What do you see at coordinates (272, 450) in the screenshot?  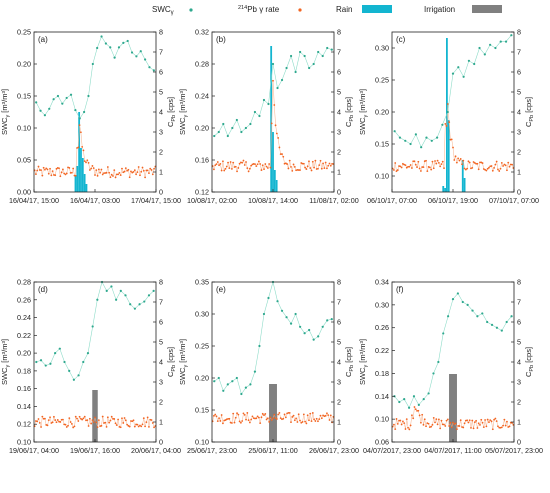 I see `x-tick-label: 25/06/17, 11:00` at bounding box center [272, 450].